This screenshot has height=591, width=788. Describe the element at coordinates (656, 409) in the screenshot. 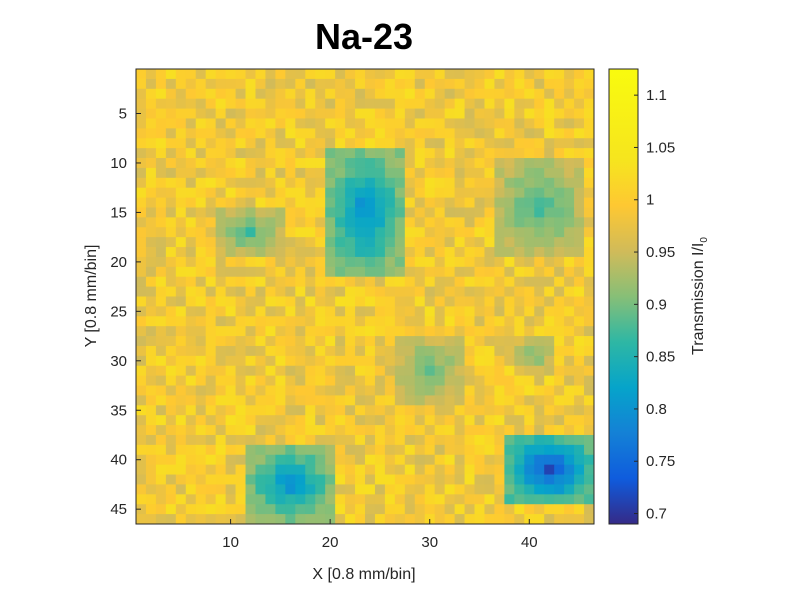

I see `colorbar-tick-label: 0.8` at that location.